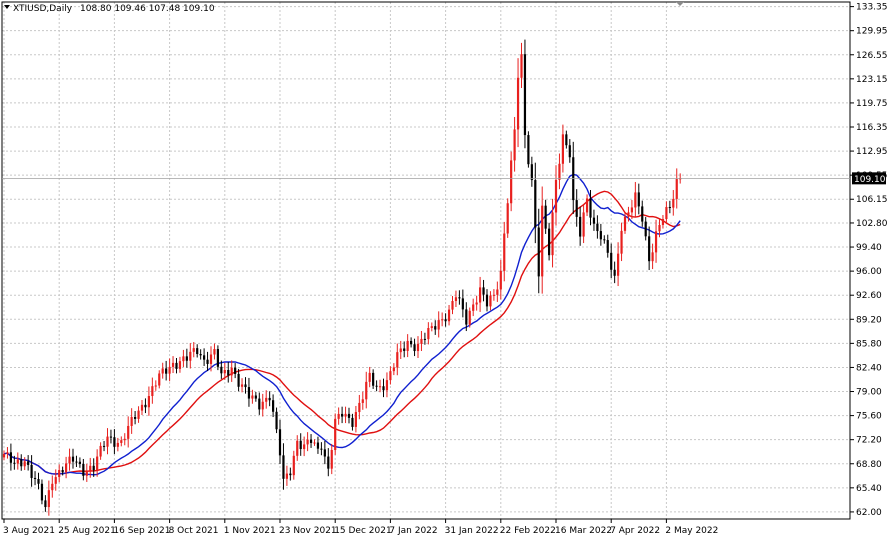 The width and height of the screenshot is (888, 536). I want to click on x-tick-label: 23 Nov 2021, so click(308, 531).